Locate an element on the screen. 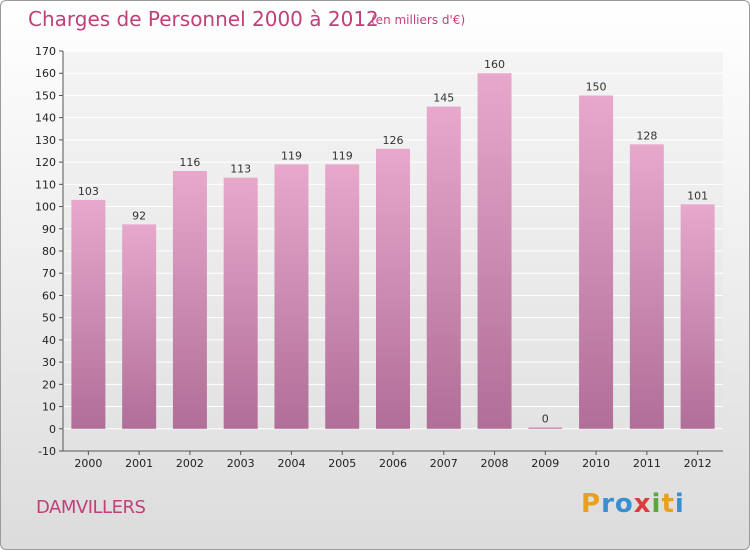  value-label: 128 is located at coordinates (646, 135).